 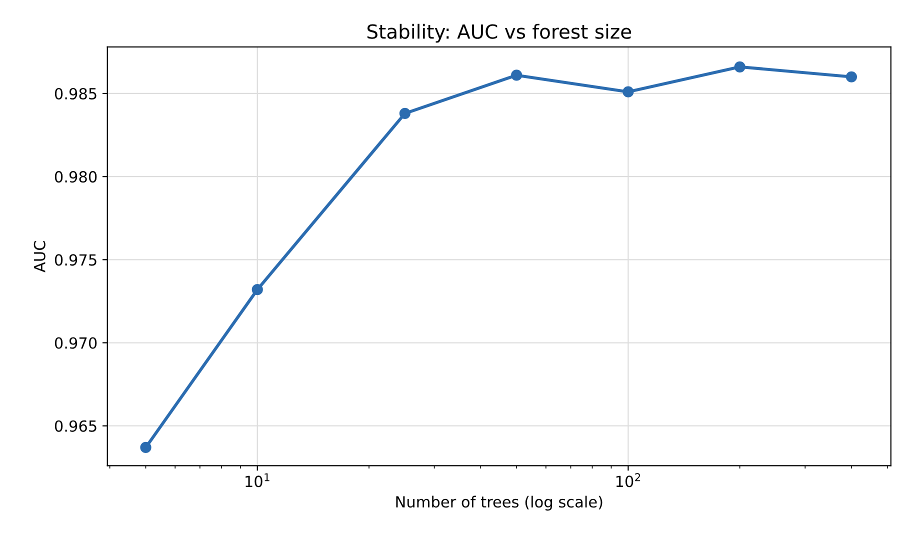 I want to click on y-tick-label: 0.980, so click(x=75, y=177).